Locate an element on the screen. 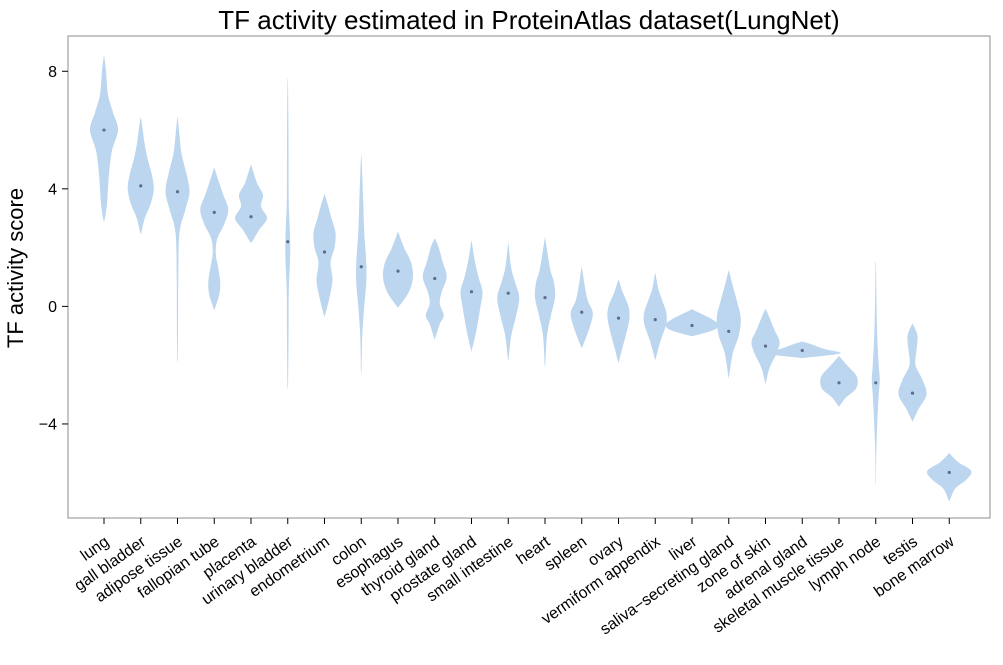 The image size is (1003, 665). median-point-saliva-secreting-gland is located at coordinates (729, 331).